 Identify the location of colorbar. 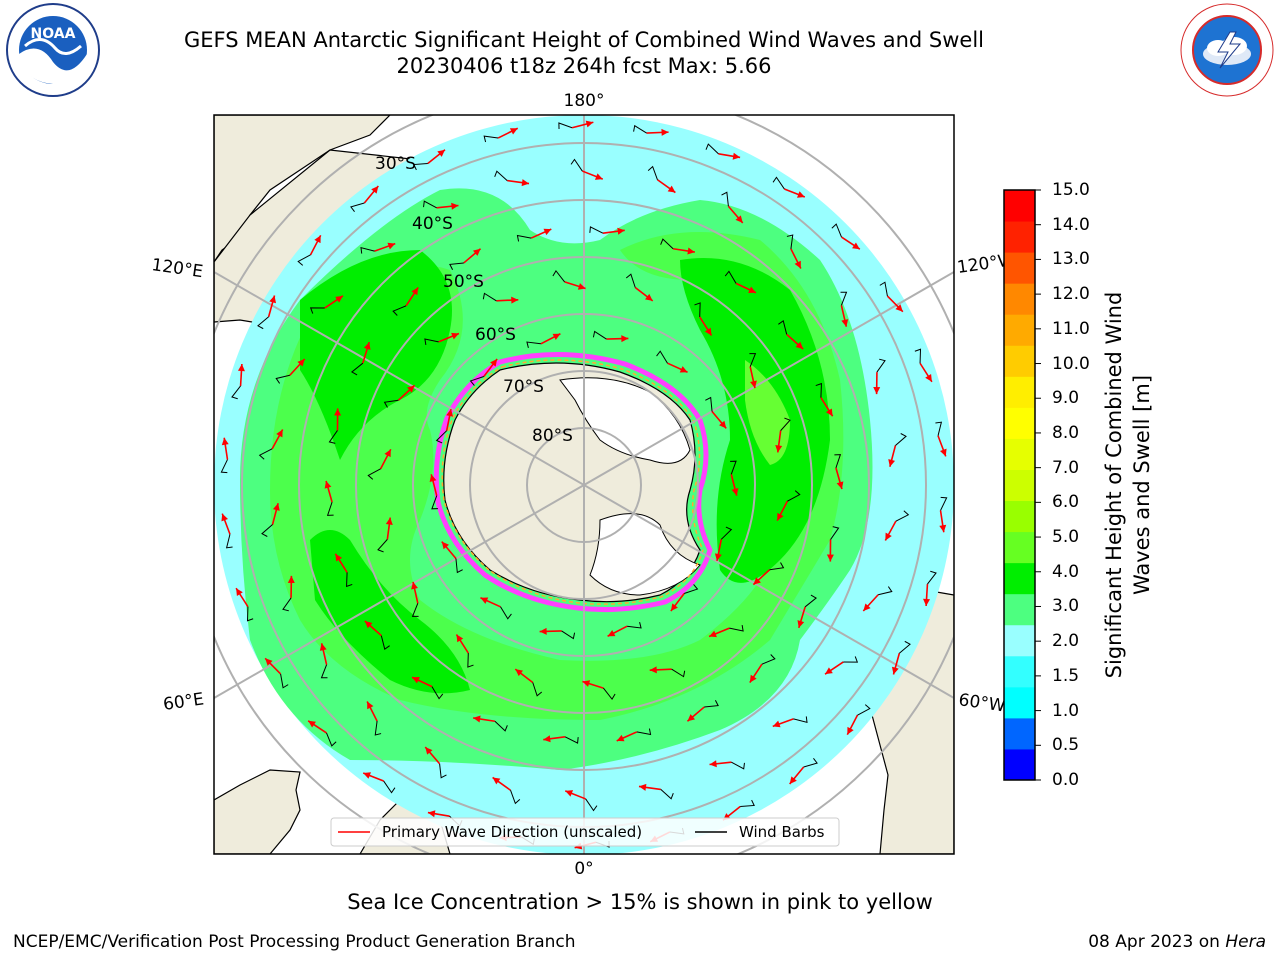
(1022, 485).